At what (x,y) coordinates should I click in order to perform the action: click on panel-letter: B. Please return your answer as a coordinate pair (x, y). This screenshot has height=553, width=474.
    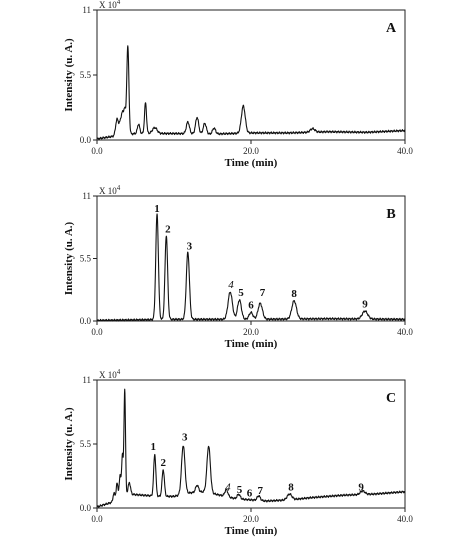
    Looking at the image, I should click on (390, 214).